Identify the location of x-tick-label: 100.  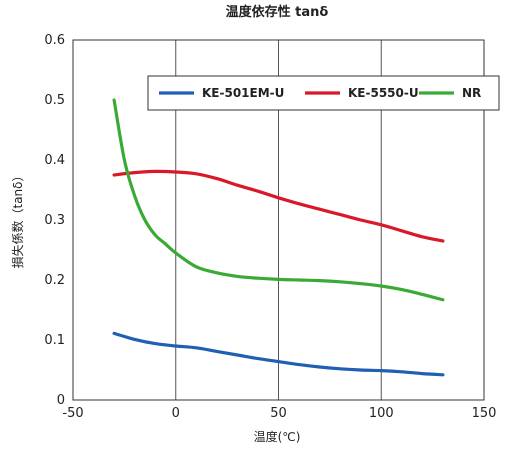
(381, 413).